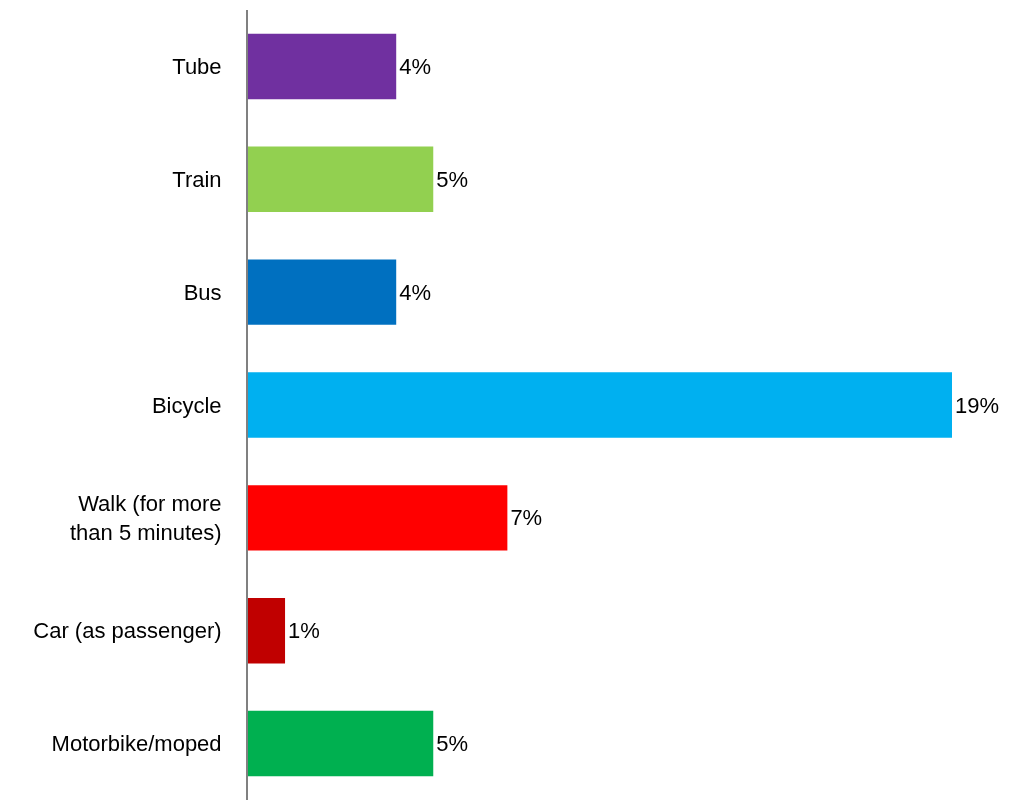 The image size is (1019, 810). What do you see at coordinates (304, 631) in the screenshot?
I see `data-label: 1%` at bounding box center [304, 631].